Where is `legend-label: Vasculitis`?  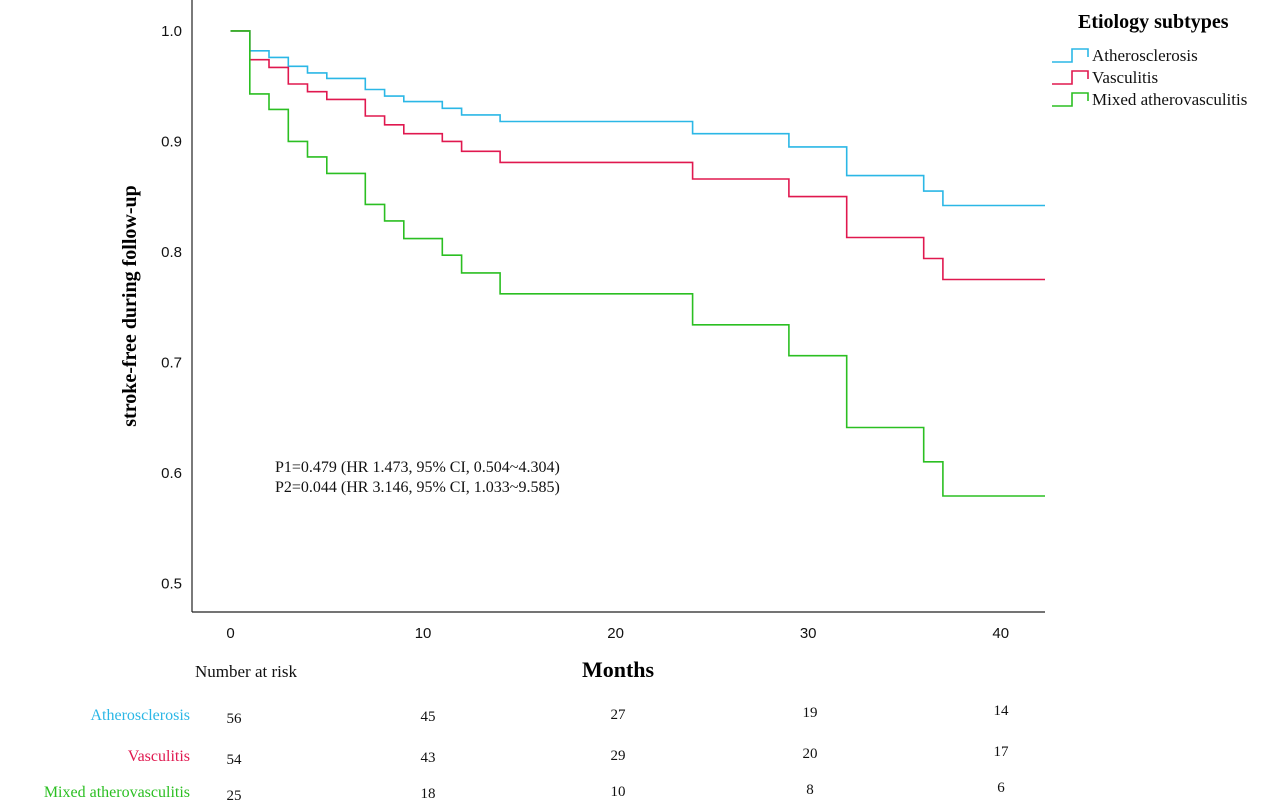 legend-label: Vasculitis is located at coordinates (1125, 77).